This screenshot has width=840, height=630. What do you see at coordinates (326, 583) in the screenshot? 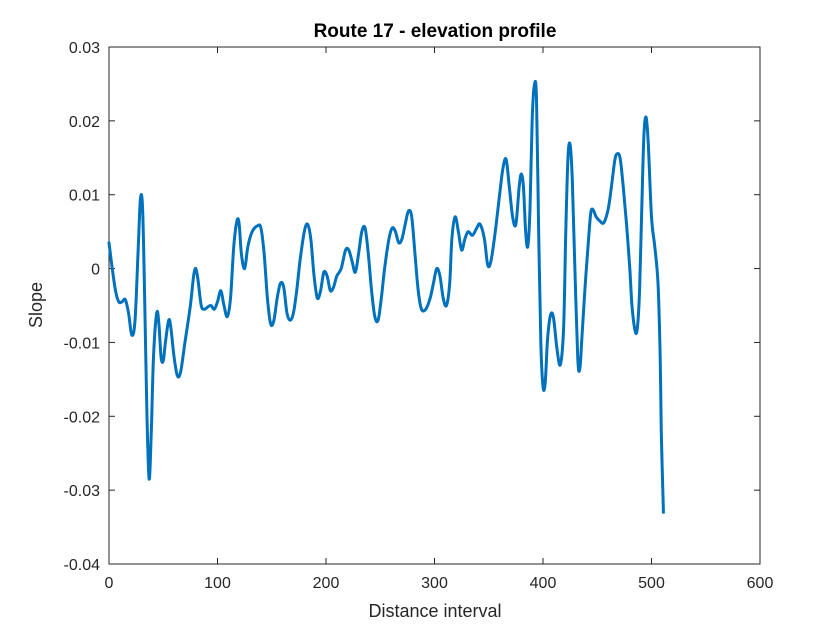
I see `x-tick-label: 200` at bounding box center [326, 583].